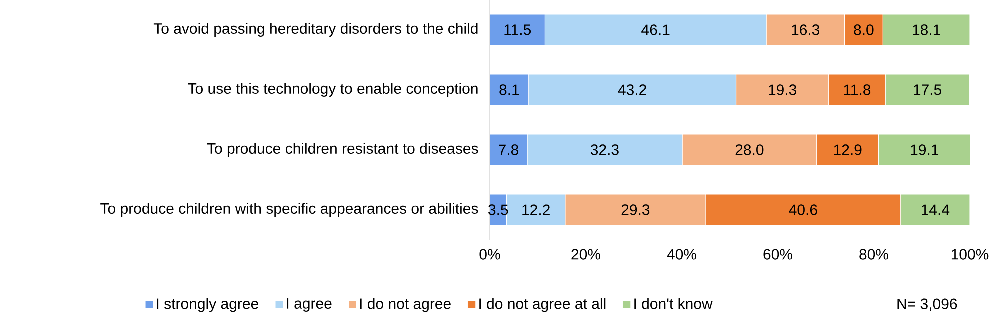  What do you see at coordinates (490, 254) in the screenshot?
I see `x-tick-label: 0%` at bounding box center [490, 254].